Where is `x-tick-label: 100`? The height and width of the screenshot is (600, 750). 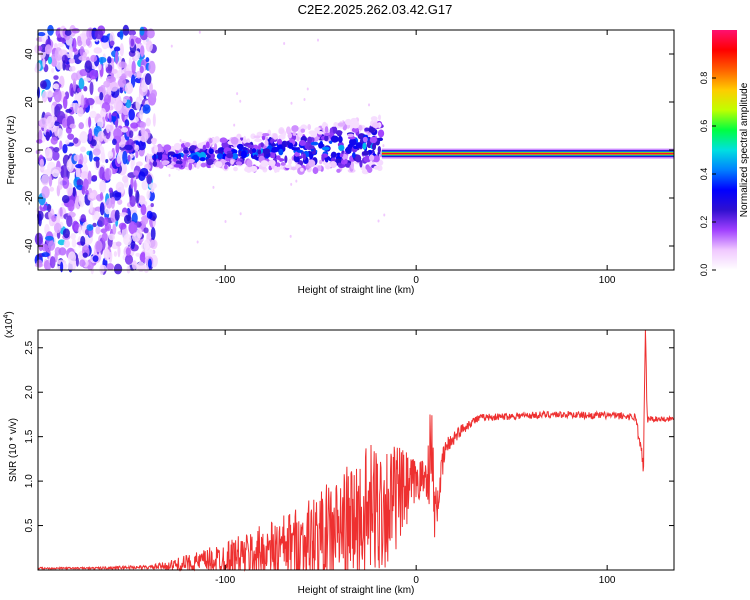 x-tick-label: 100 is located at coordinates (607, 280).